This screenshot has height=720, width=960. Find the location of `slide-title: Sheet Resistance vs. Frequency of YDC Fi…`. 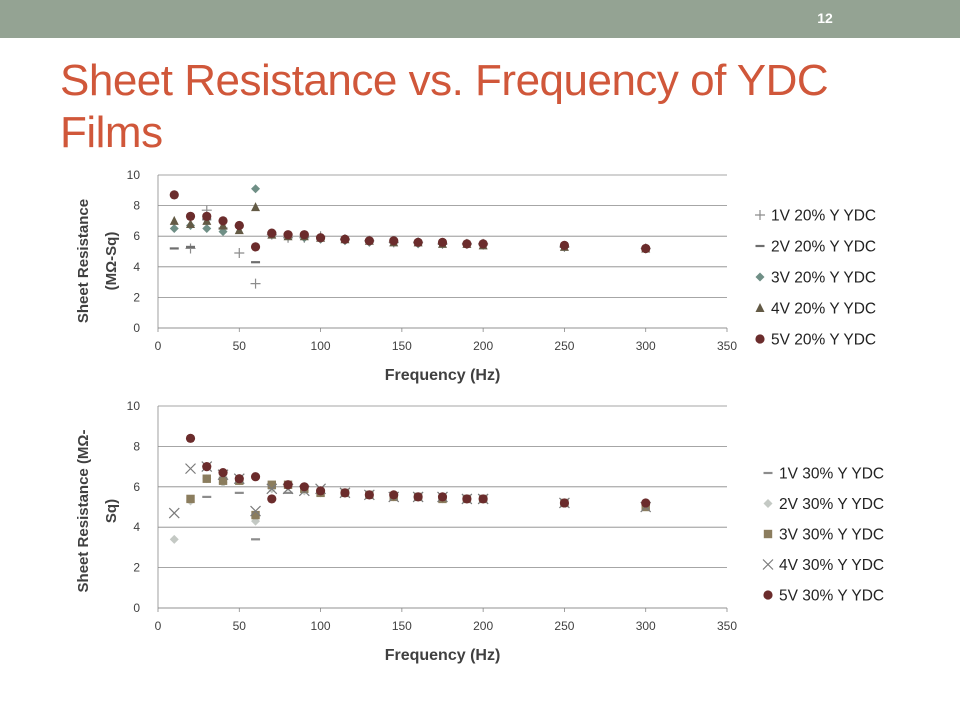

slide-title: Sheet Resistance vs. Frequency of YDC Fi… is located at coordinates (444, 106).